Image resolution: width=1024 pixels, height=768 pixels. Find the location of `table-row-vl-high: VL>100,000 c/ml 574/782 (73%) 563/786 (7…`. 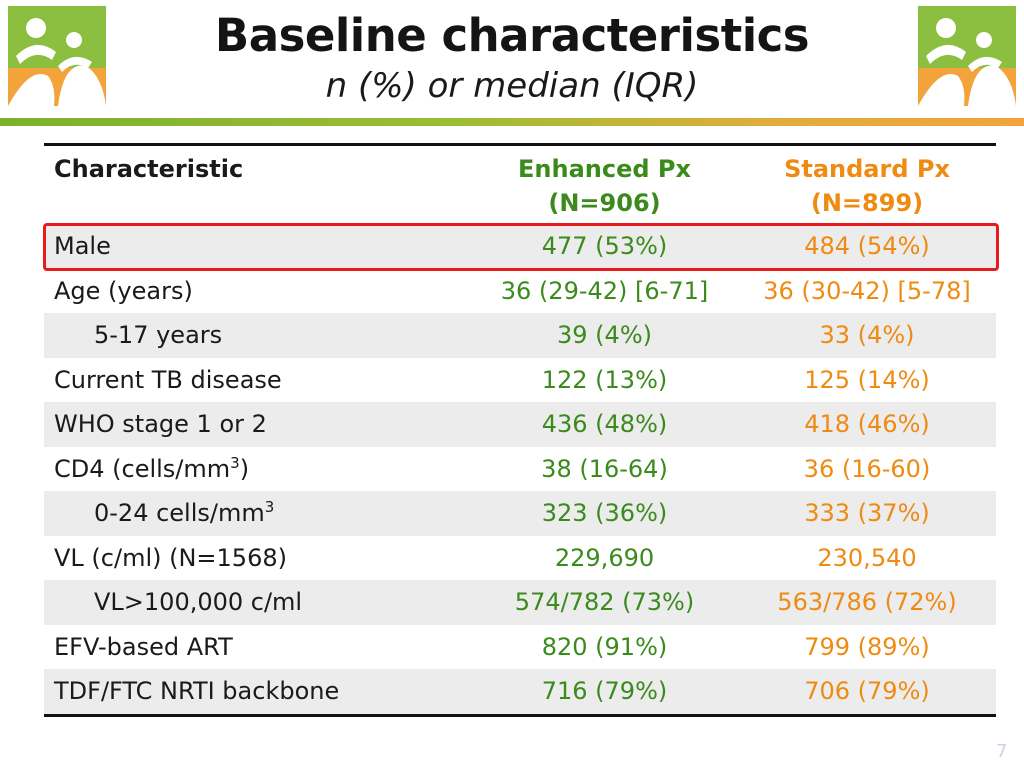

table-row-vl-high: VL>100,000 c/ml 574/782 (73%) 563/786 (7… is located at coordinates (520, 602).